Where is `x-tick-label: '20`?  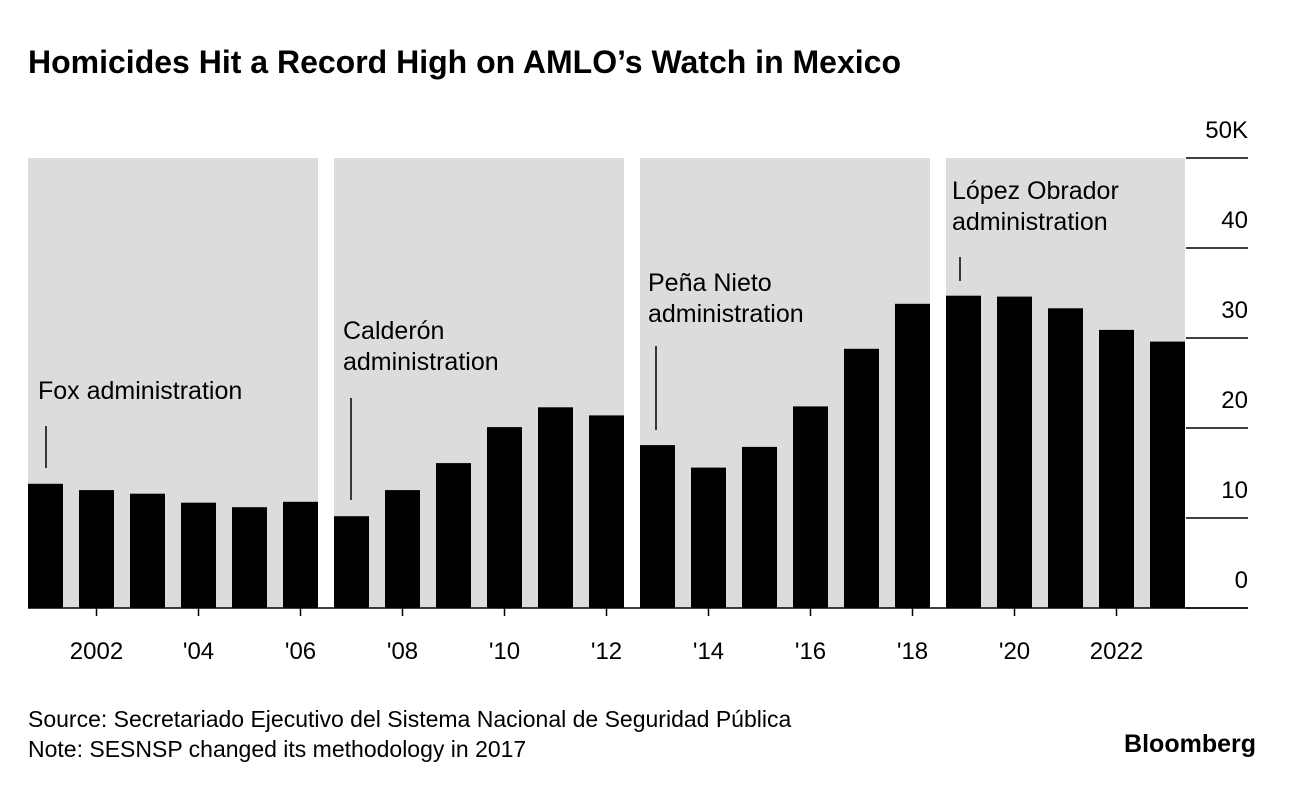
x-tick-label: '20 is located at coordinates (1014, 651).